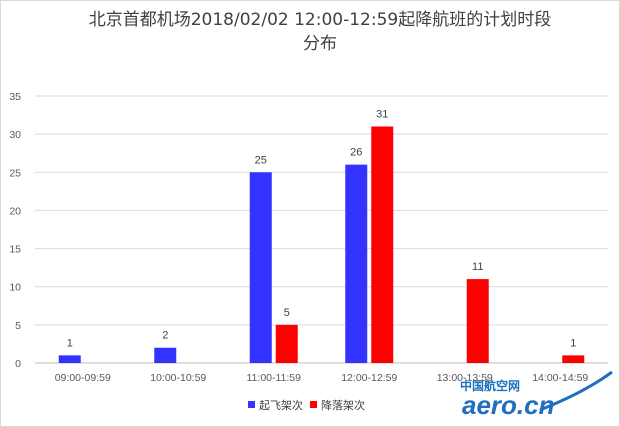 The width and height of the screenshot is (620, 427). I want to click on watermark-en: aero.cn, so click(508, 405).